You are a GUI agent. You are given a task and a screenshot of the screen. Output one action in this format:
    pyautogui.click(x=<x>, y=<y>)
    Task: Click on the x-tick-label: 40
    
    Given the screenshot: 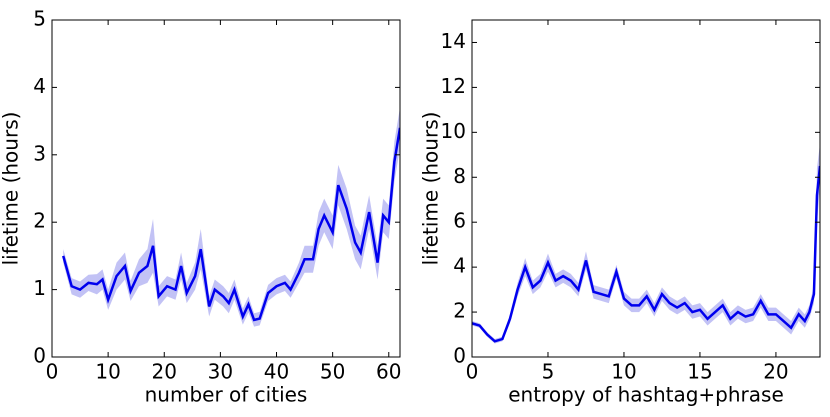 What is the action you would take?
    pyautogui.click(x=276, y=372)
    